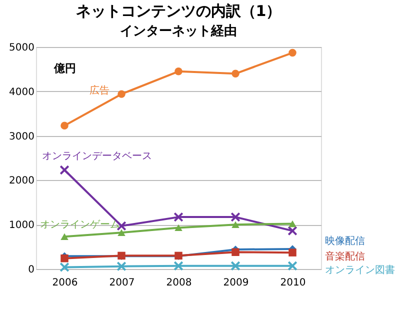 Image resolution: width=420 pixels, height=320 pixels. I want to click on y-tick-label: 1000, so click(21, 226).